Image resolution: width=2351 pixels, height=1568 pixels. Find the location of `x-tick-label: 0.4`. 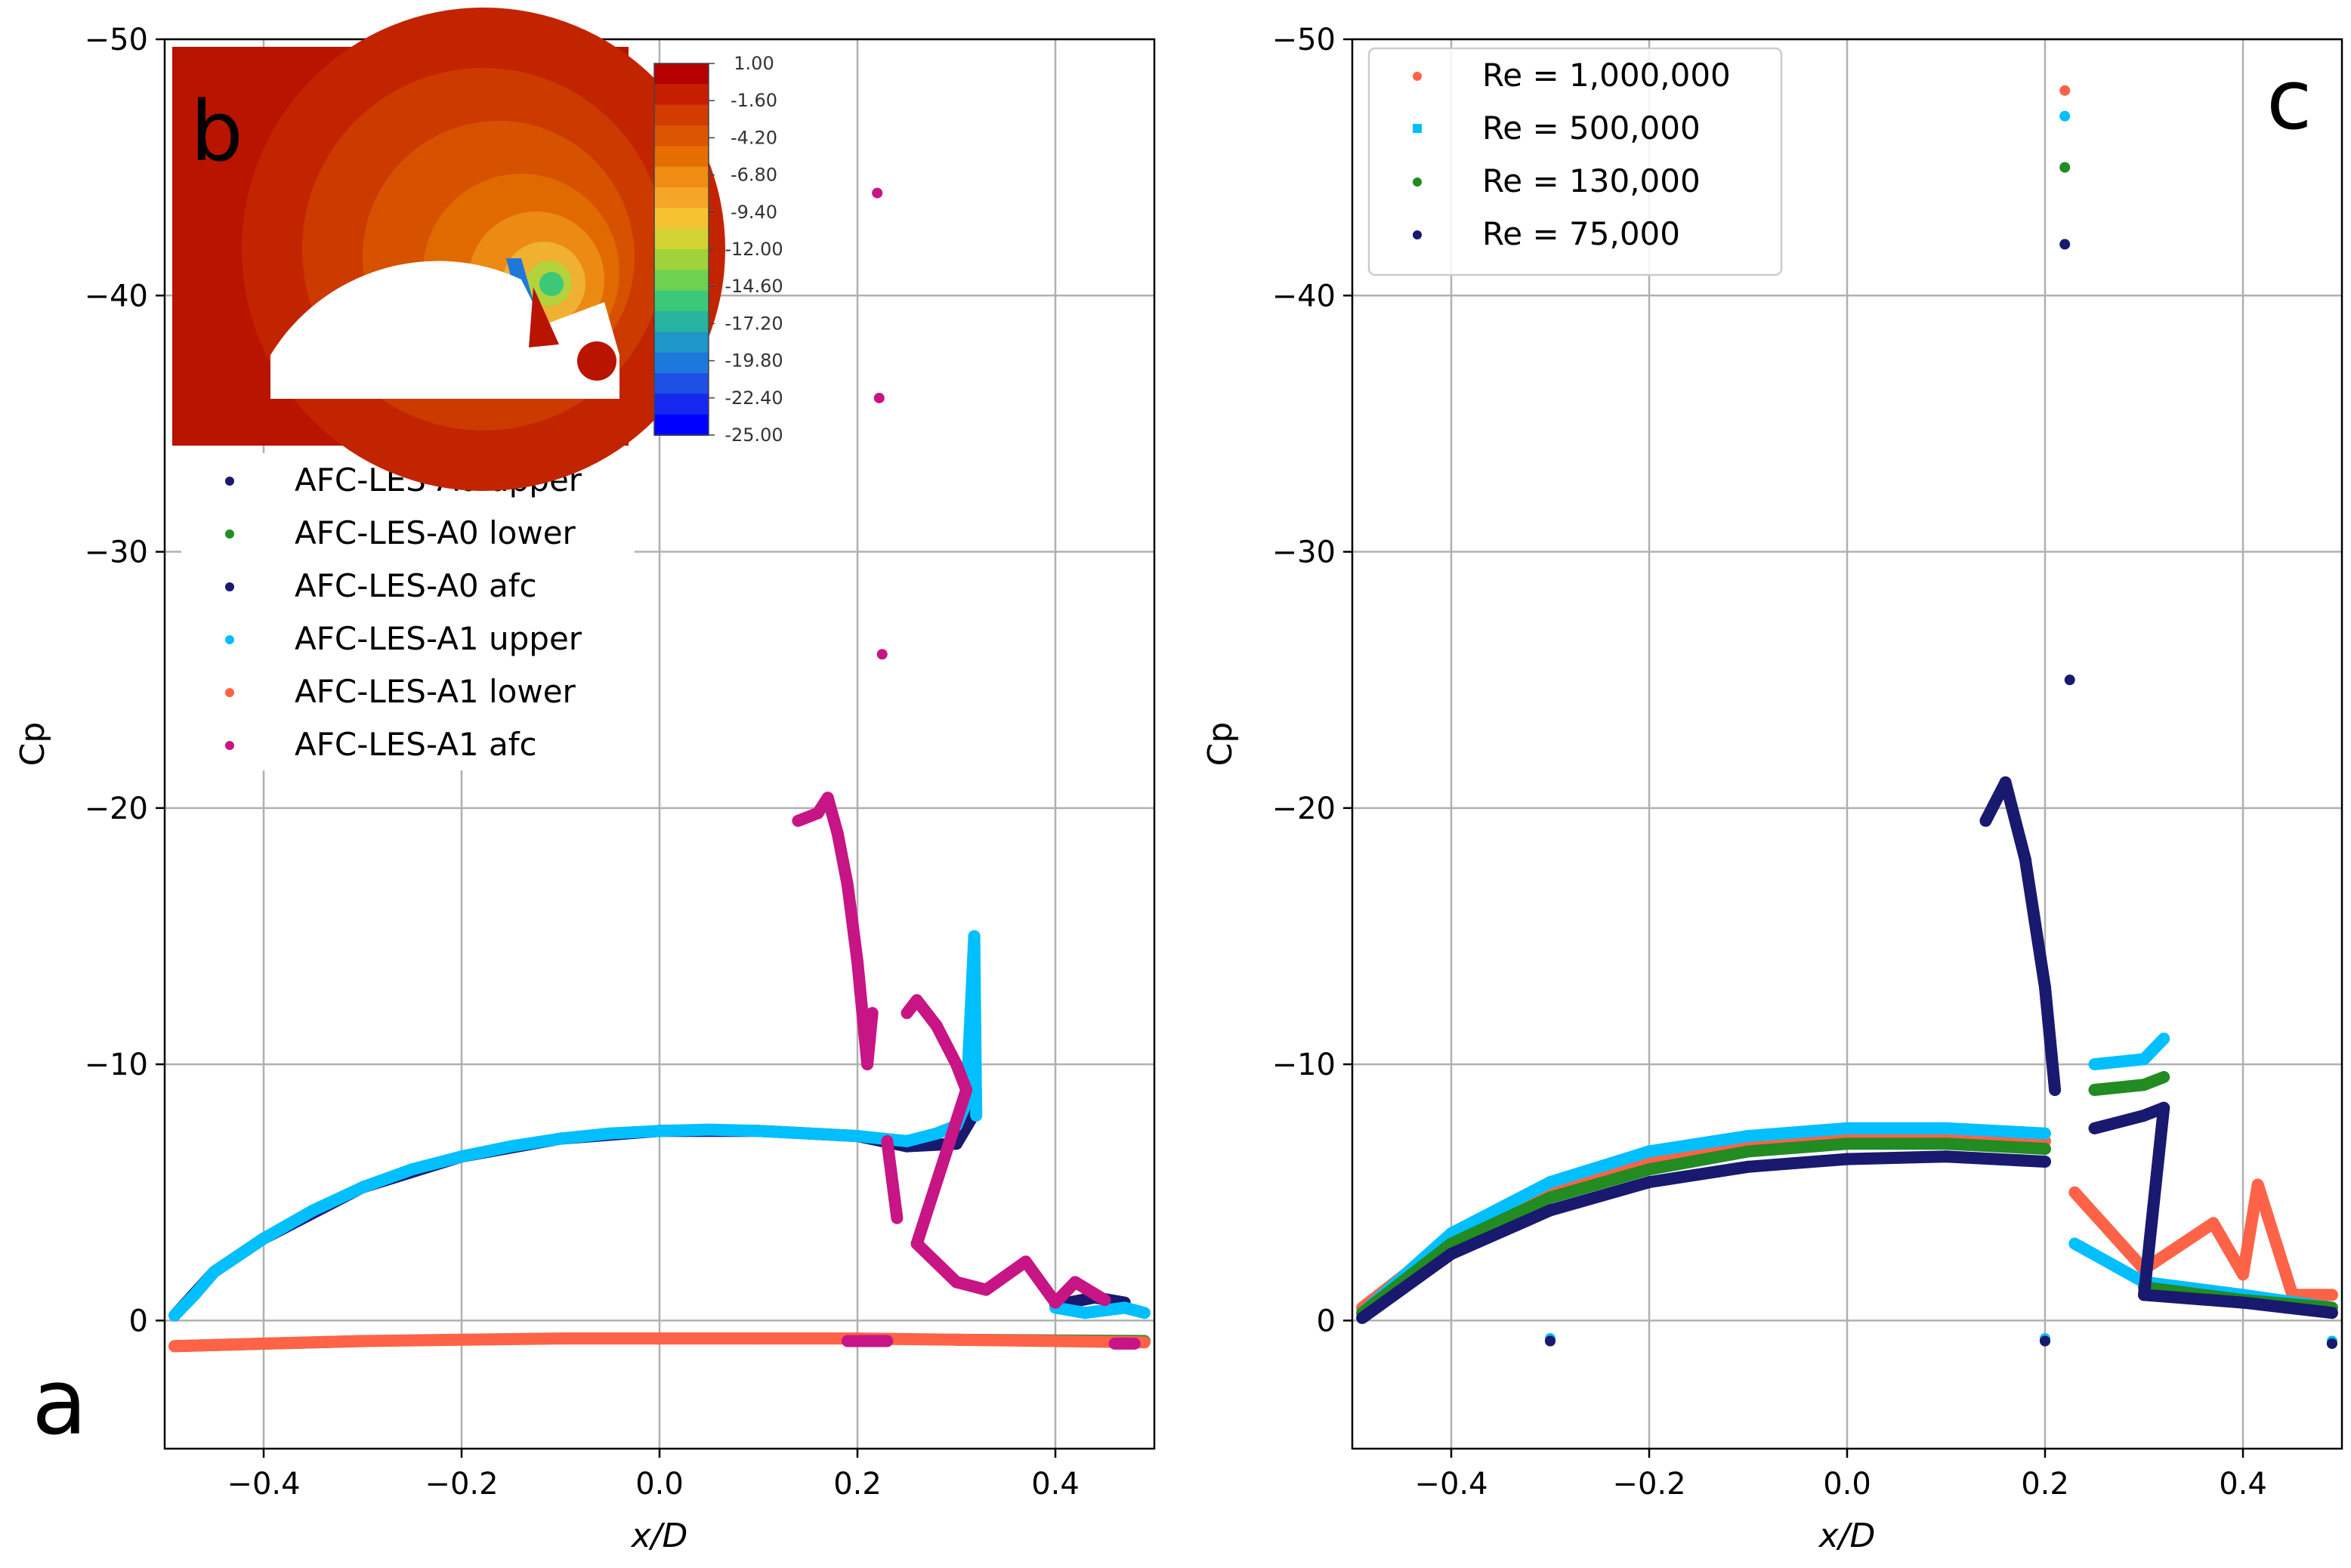

x-tick-label: 0.4 is located at coordinates (1055, 1484).